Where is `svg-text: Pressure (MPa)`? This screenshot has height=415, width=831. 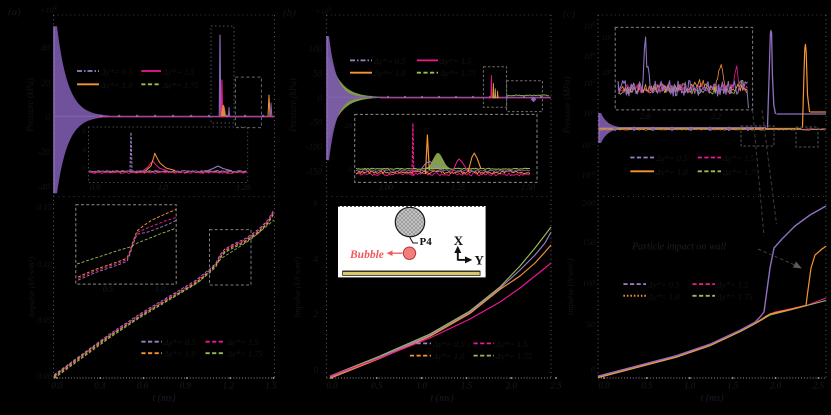 svg-text: Pressure (MPa) is located at coordinates (567, 105).